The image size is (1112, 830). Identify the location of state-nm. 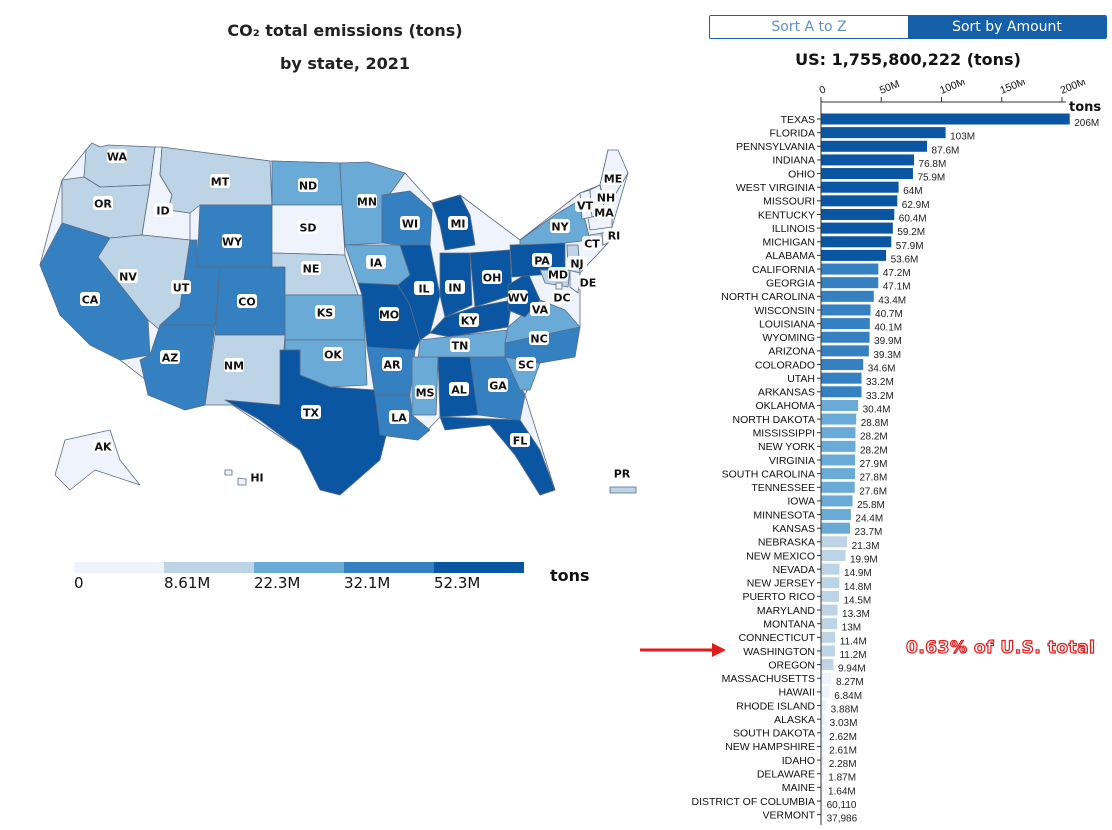
(245, 370).